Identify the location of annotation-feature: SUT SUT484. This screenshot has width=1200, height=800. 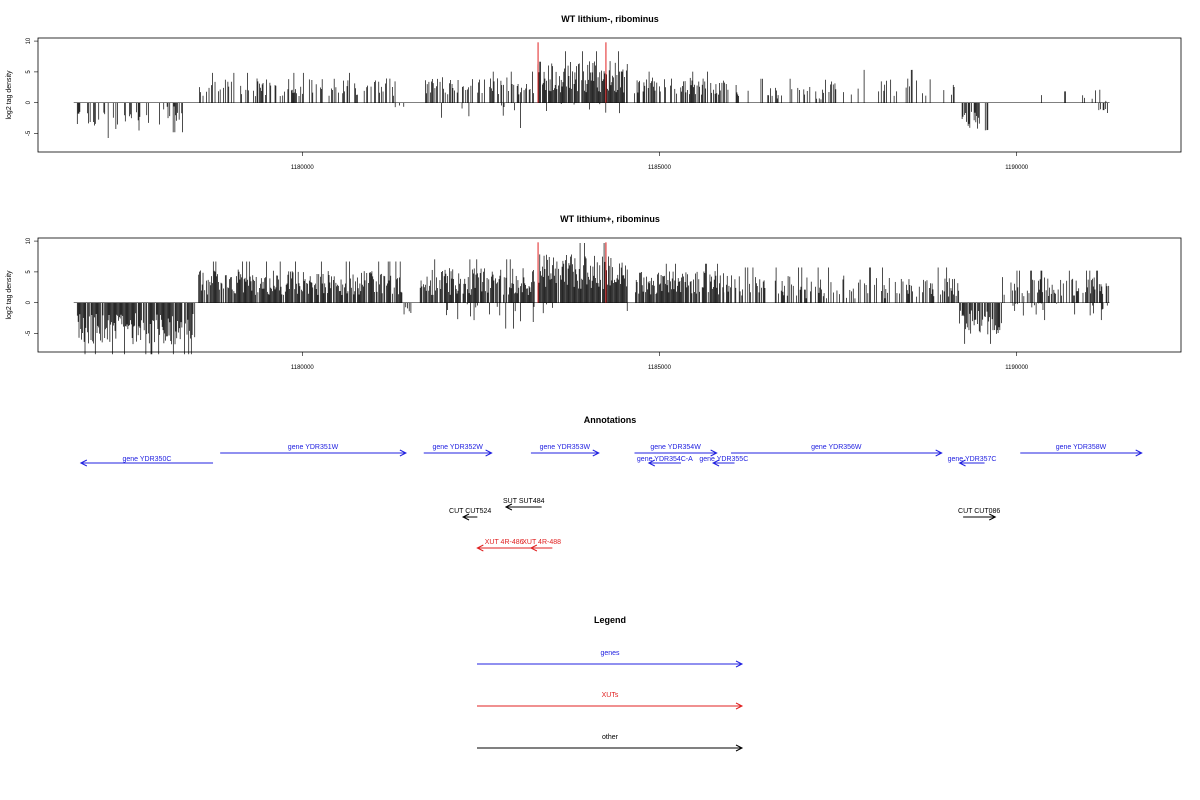
(524, 504).